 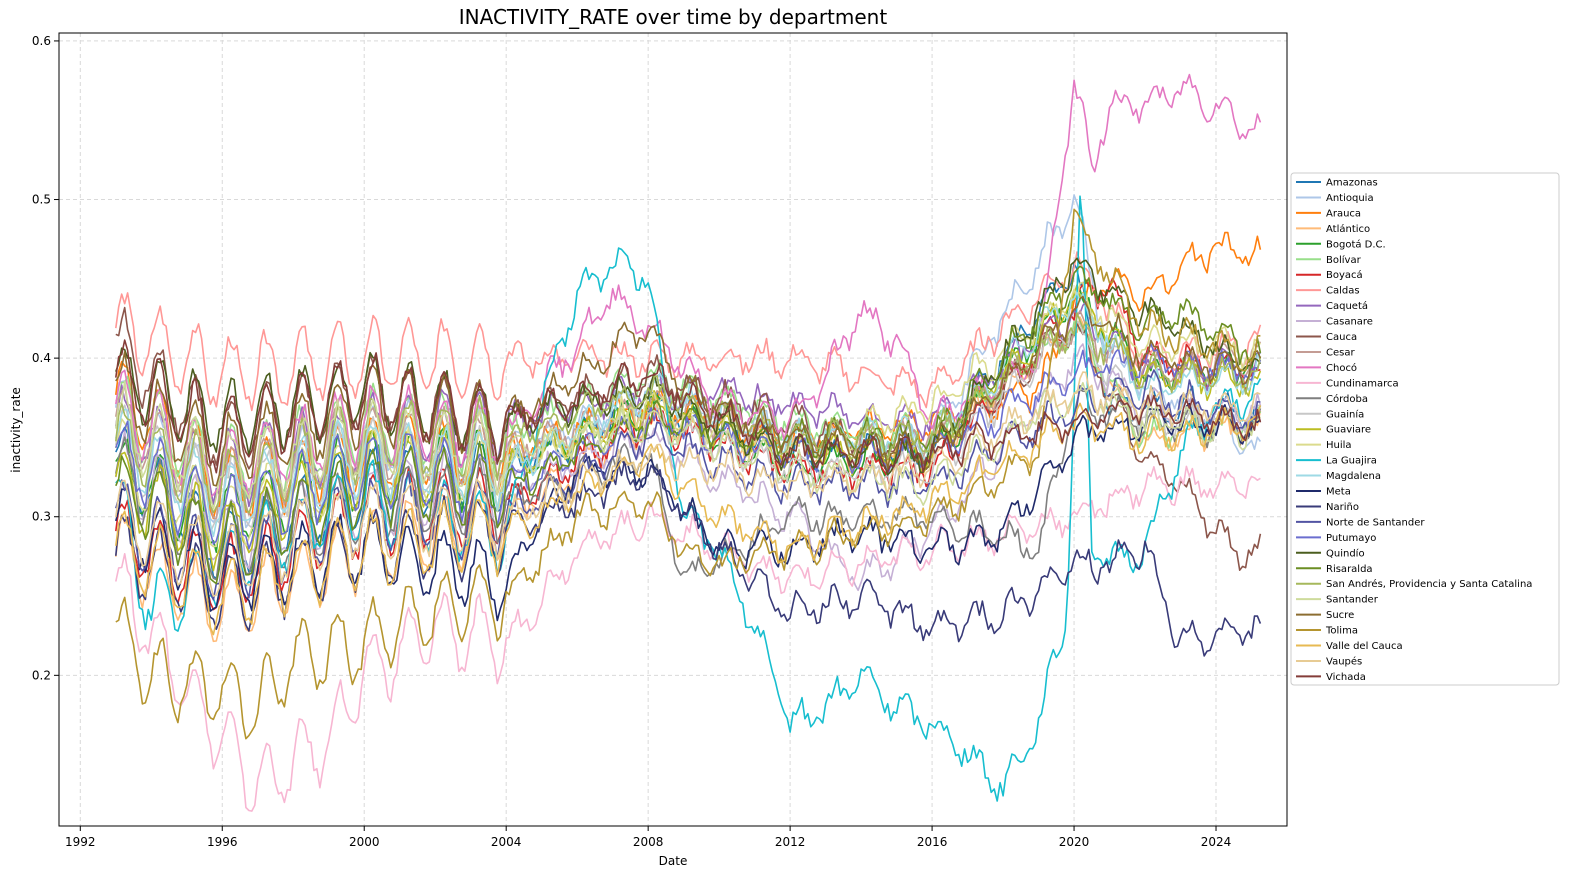 I want to click on x-tick-label: 2016, so click(x=932, y=842).